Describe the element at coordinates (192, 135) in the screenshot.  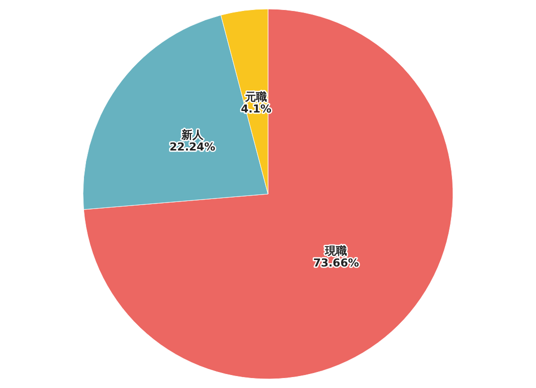
I see `slice-label: 新人` at that location.